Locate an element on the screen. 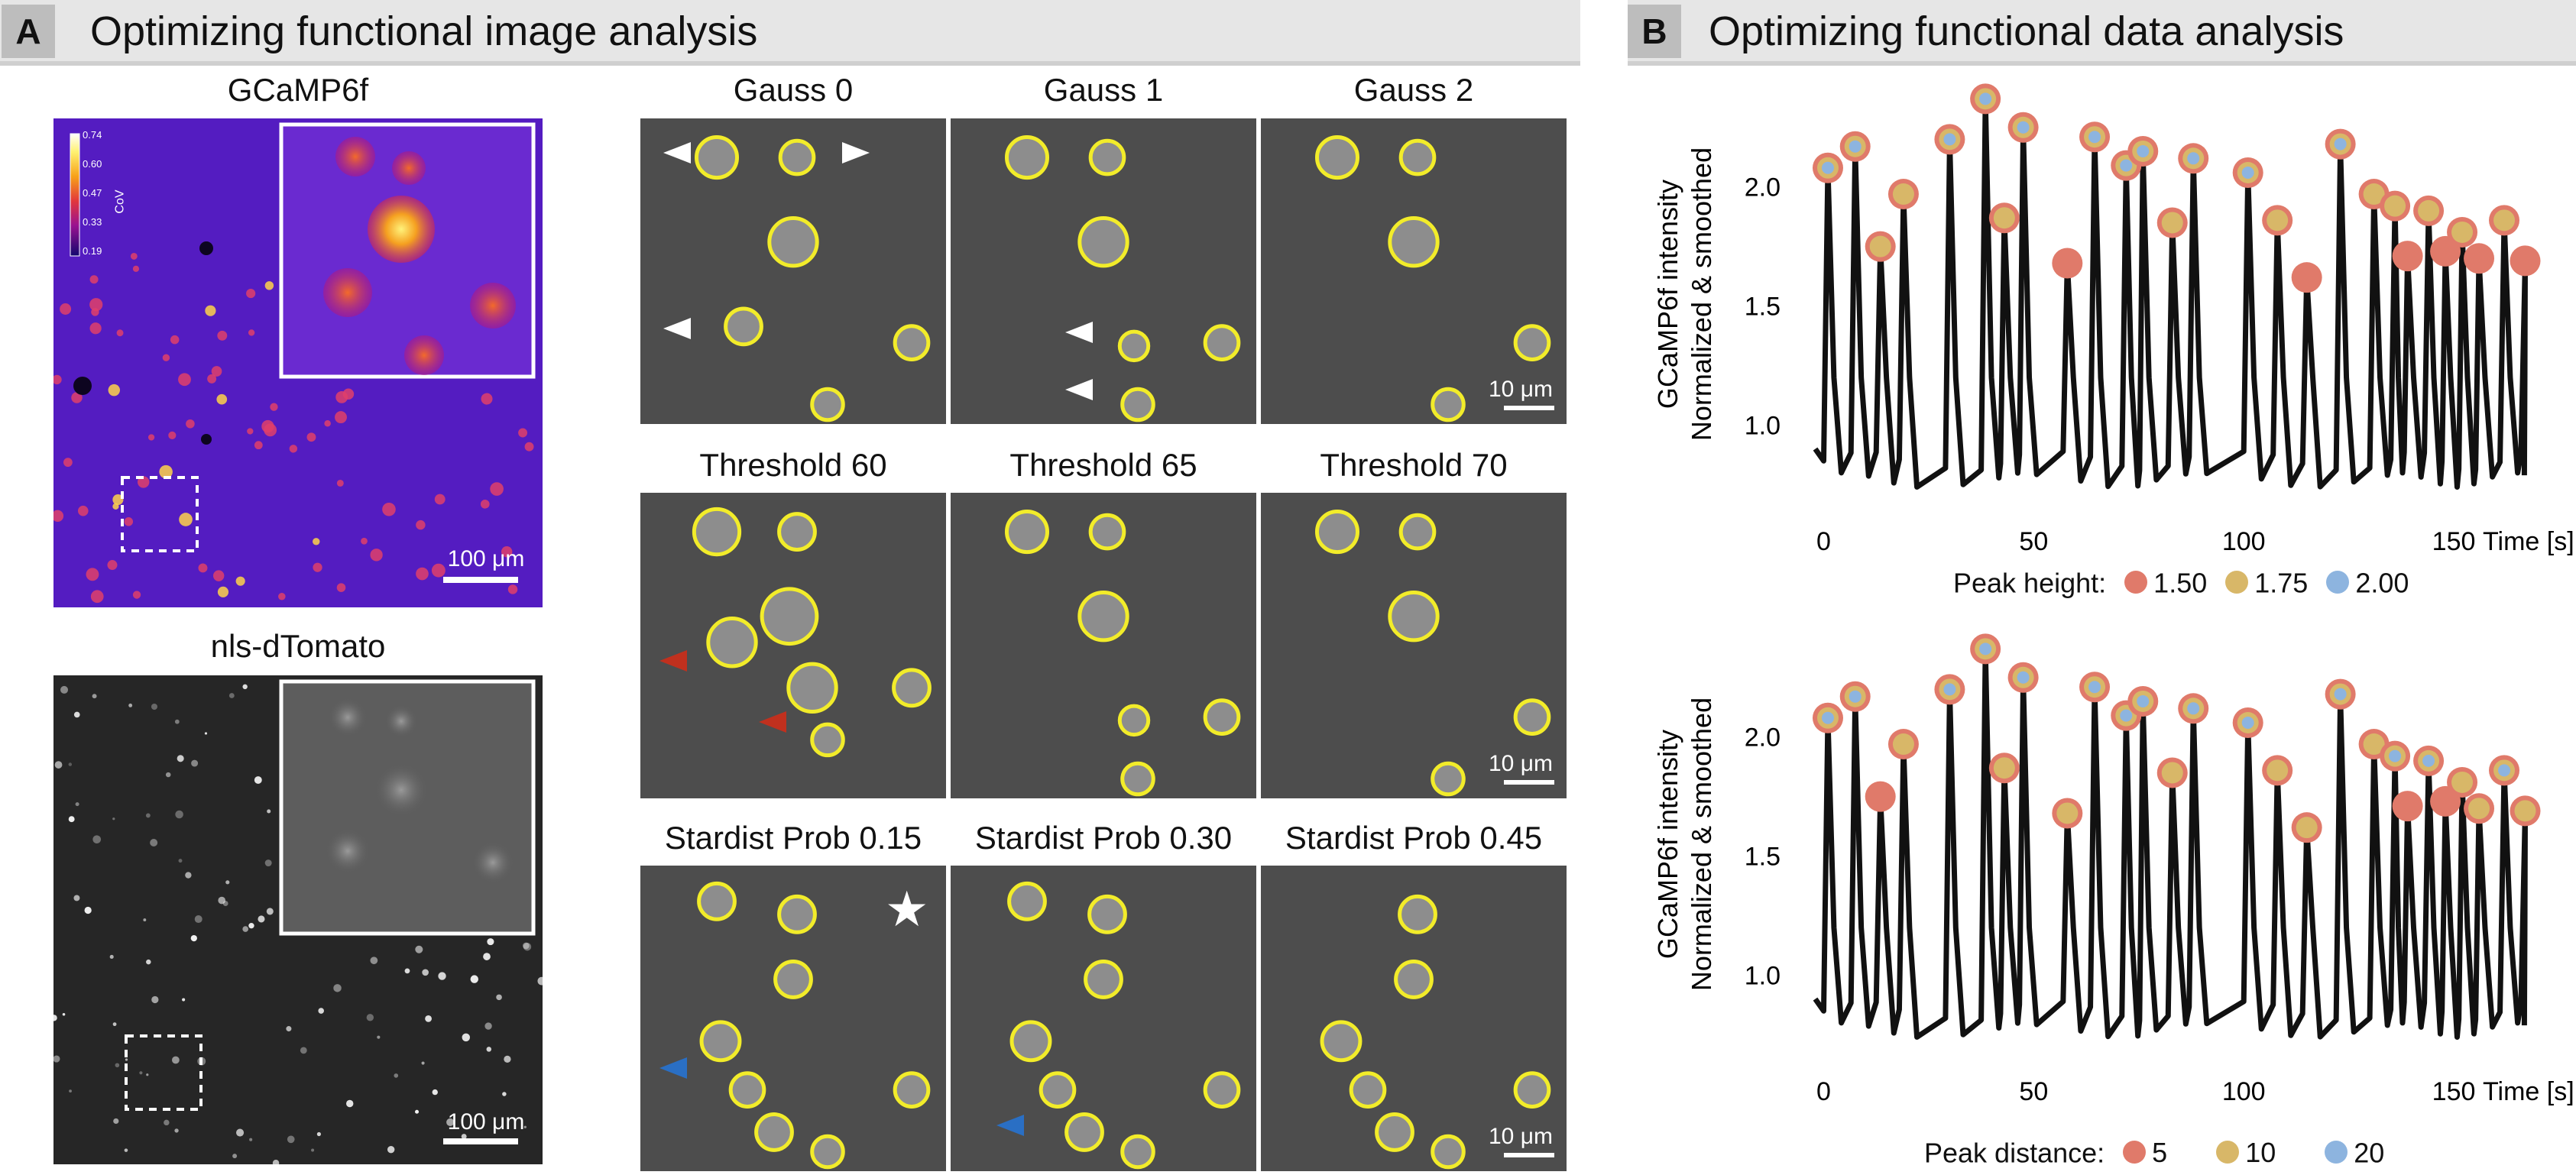 The width and height of the screenshot is (2576, 1175). segmentation-title: Gauss 1 is located at coordinates (1103, 90).